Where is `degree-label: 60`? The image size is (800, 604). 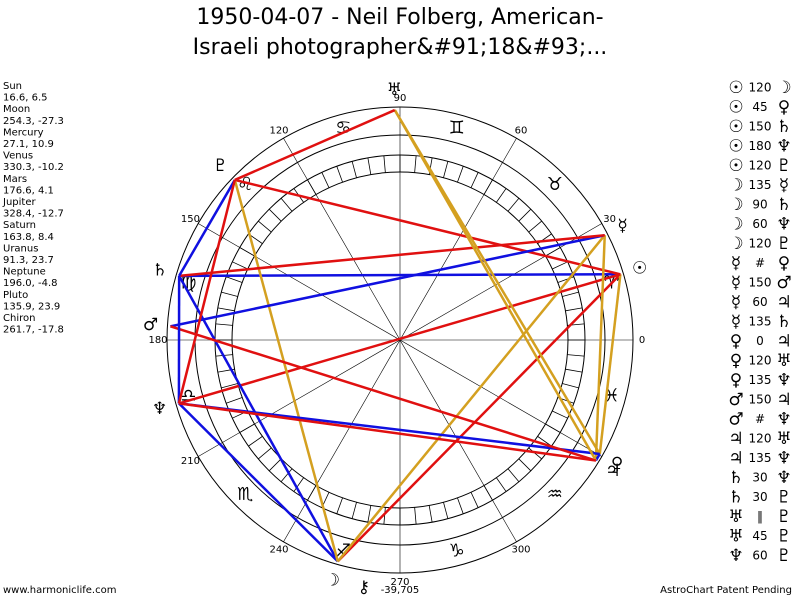
degree-label: 60 is located at coordinates (521, 130).